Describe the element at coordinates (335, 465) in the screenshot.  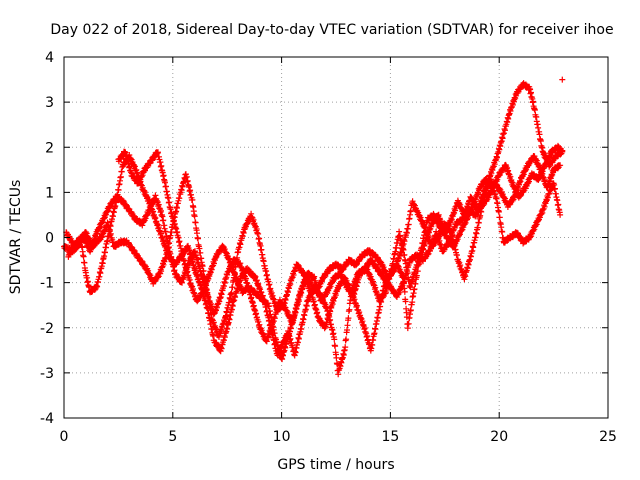
I see `x-axis-label: GPS time / hours` at that location.